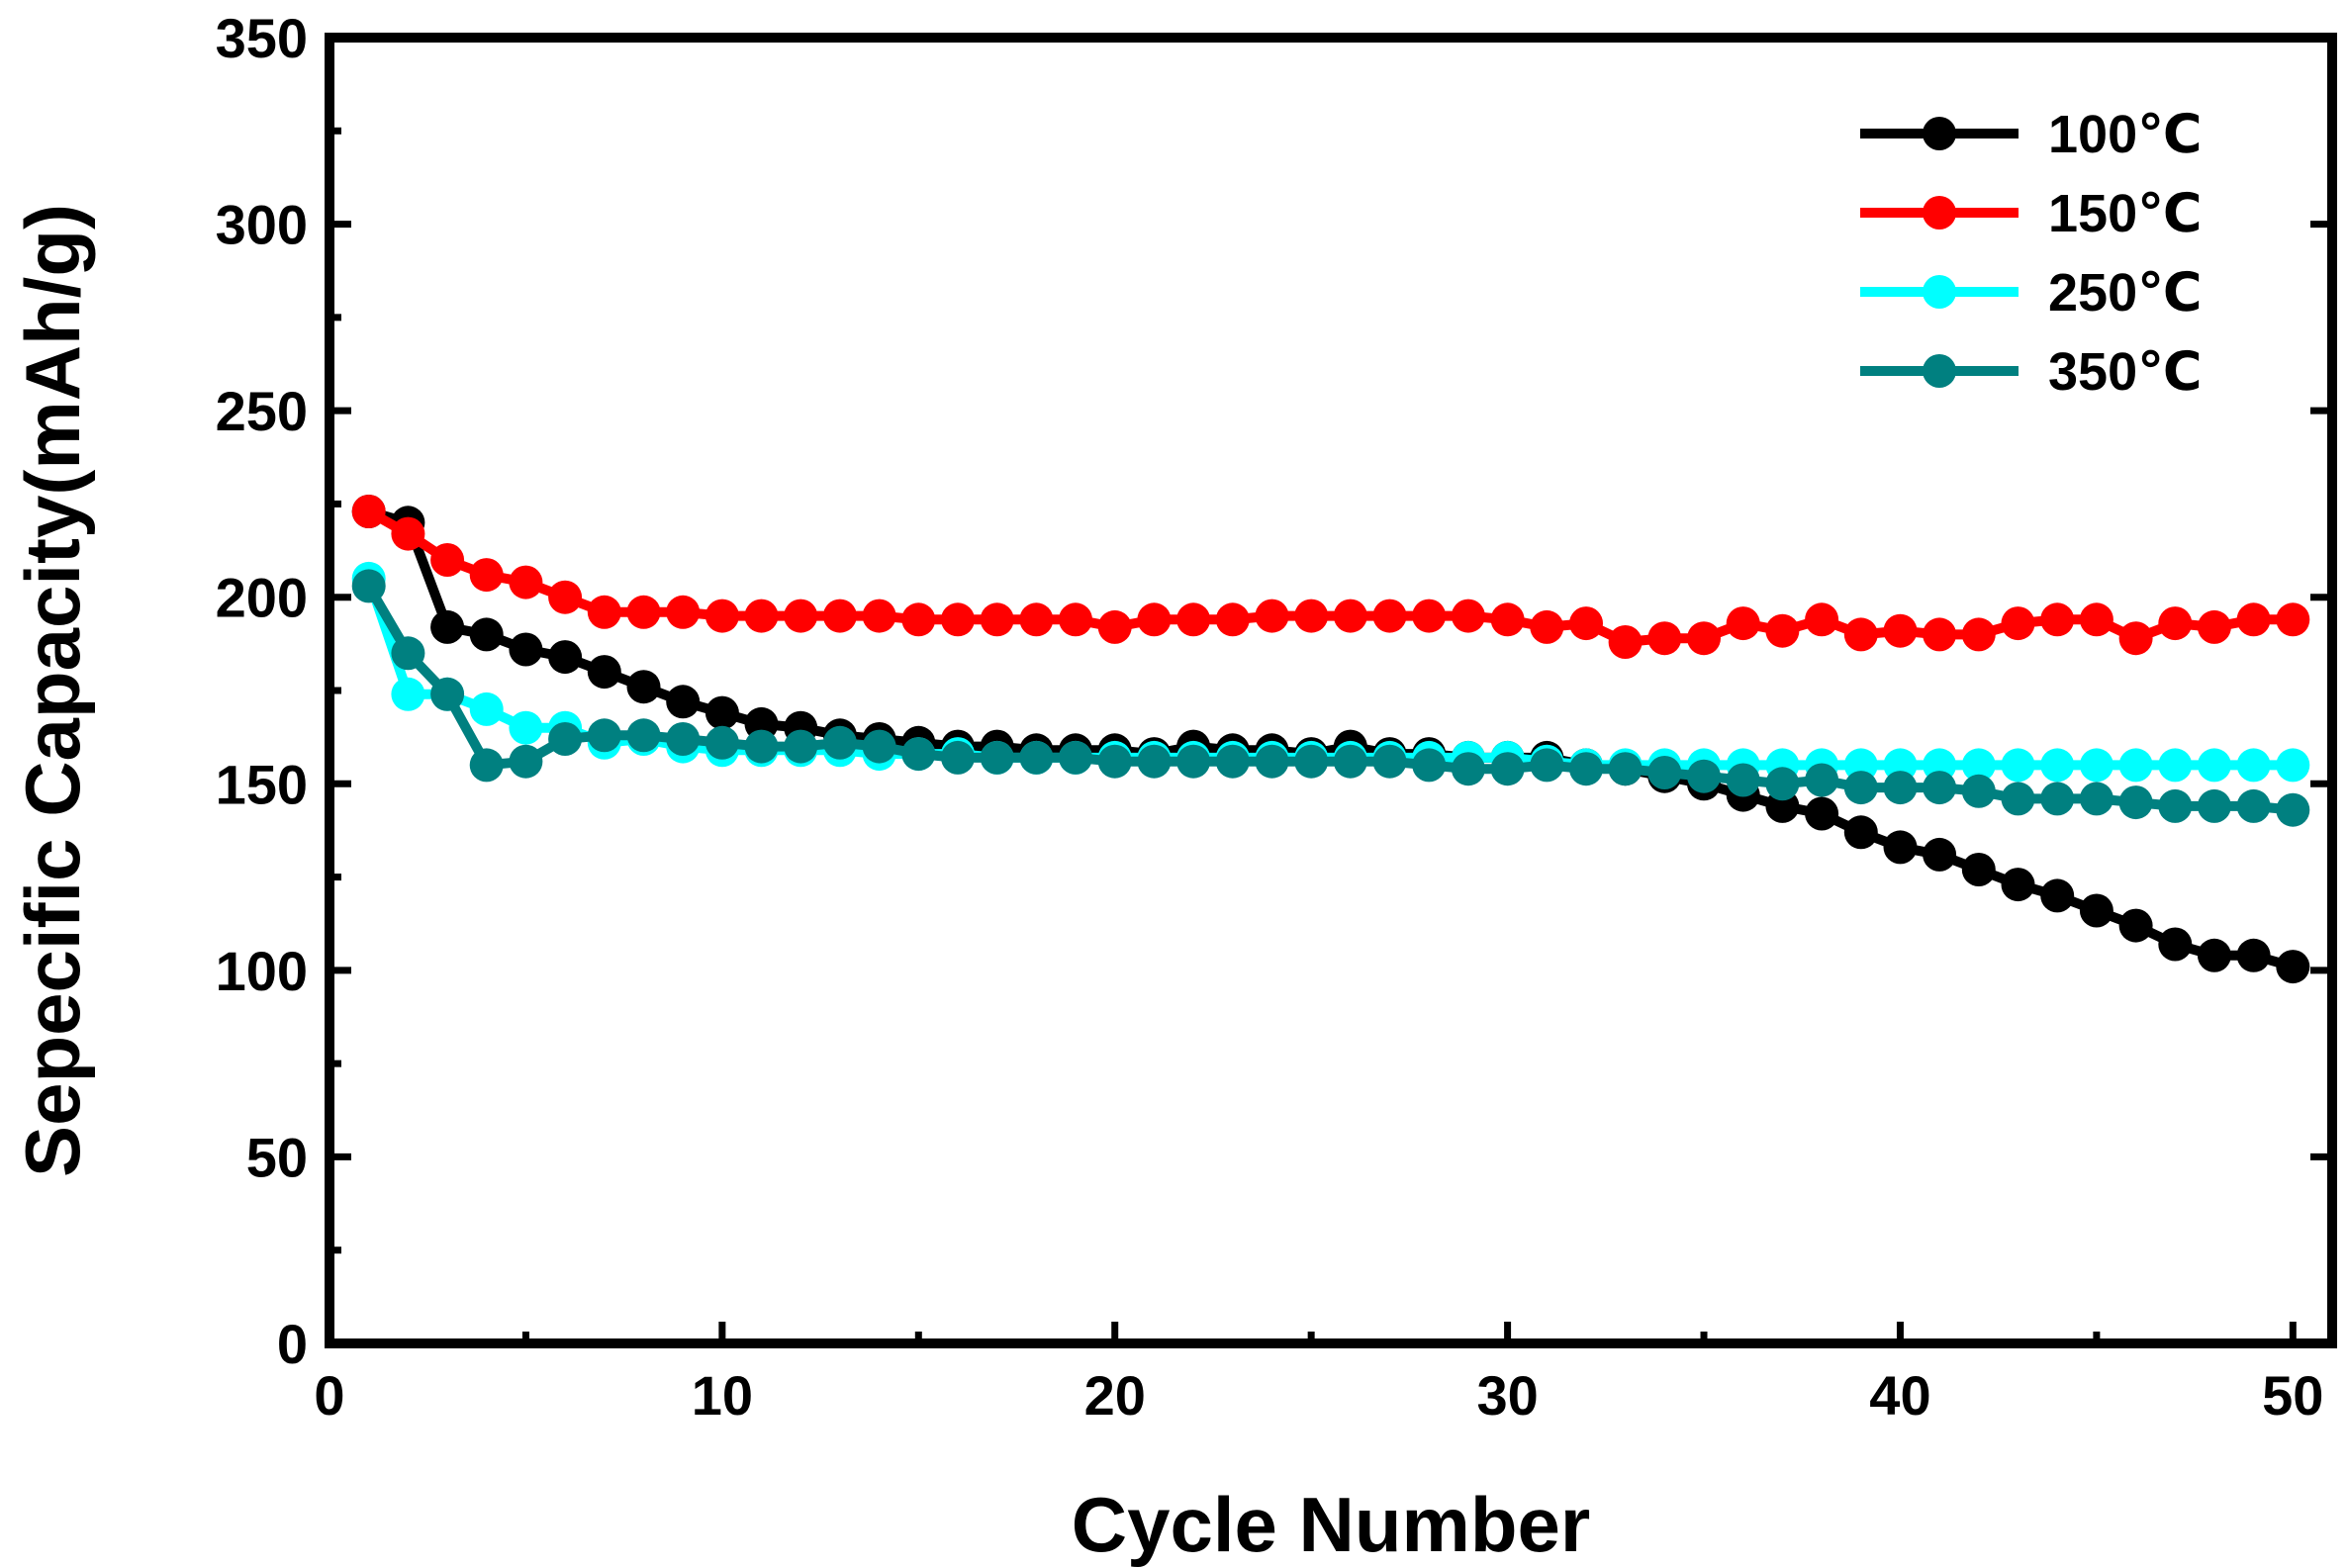  Describe the element at coordinates (1332, 1524) in the screenshot. I see `x-axis-title: Cycle Number` at that location.